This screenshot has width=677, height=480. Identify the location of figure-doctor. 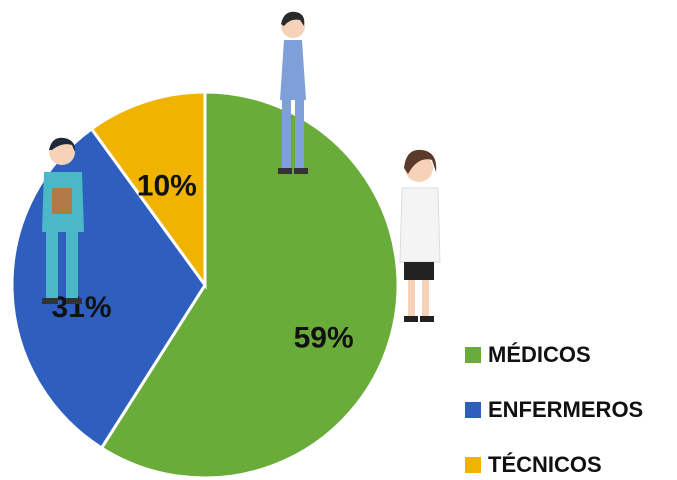
(420, 235).